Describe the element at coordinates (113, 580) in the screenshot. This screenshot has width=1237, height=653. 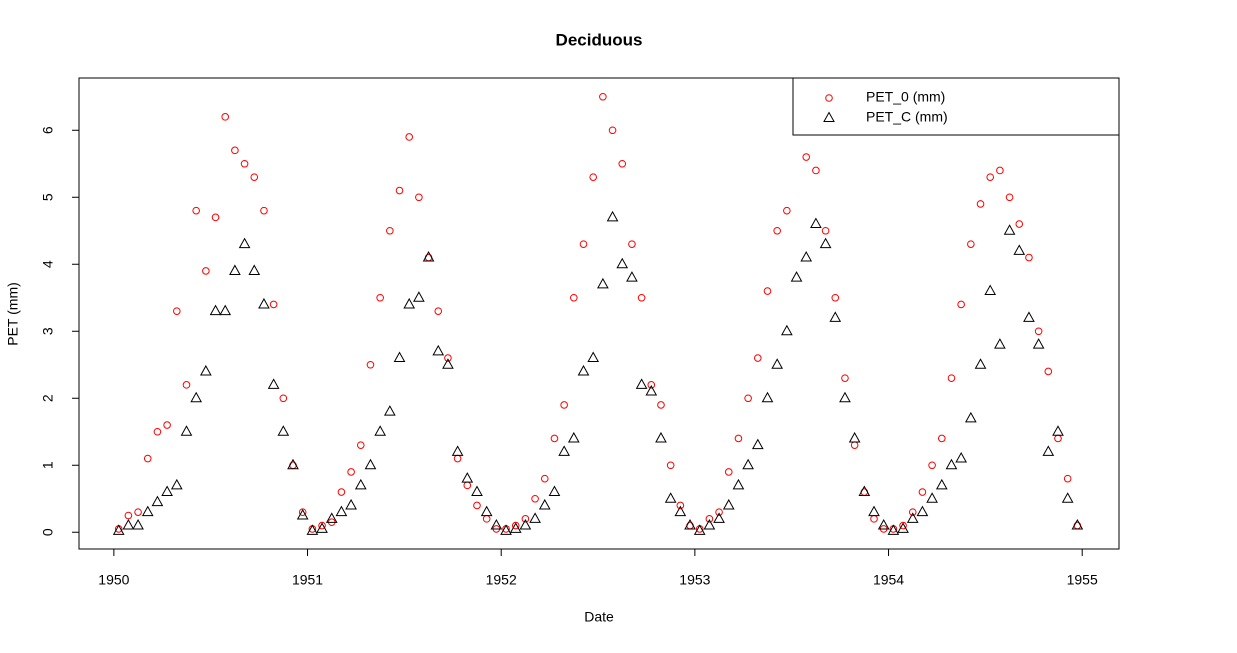
I see `x-tick-label: 1950` at that location.